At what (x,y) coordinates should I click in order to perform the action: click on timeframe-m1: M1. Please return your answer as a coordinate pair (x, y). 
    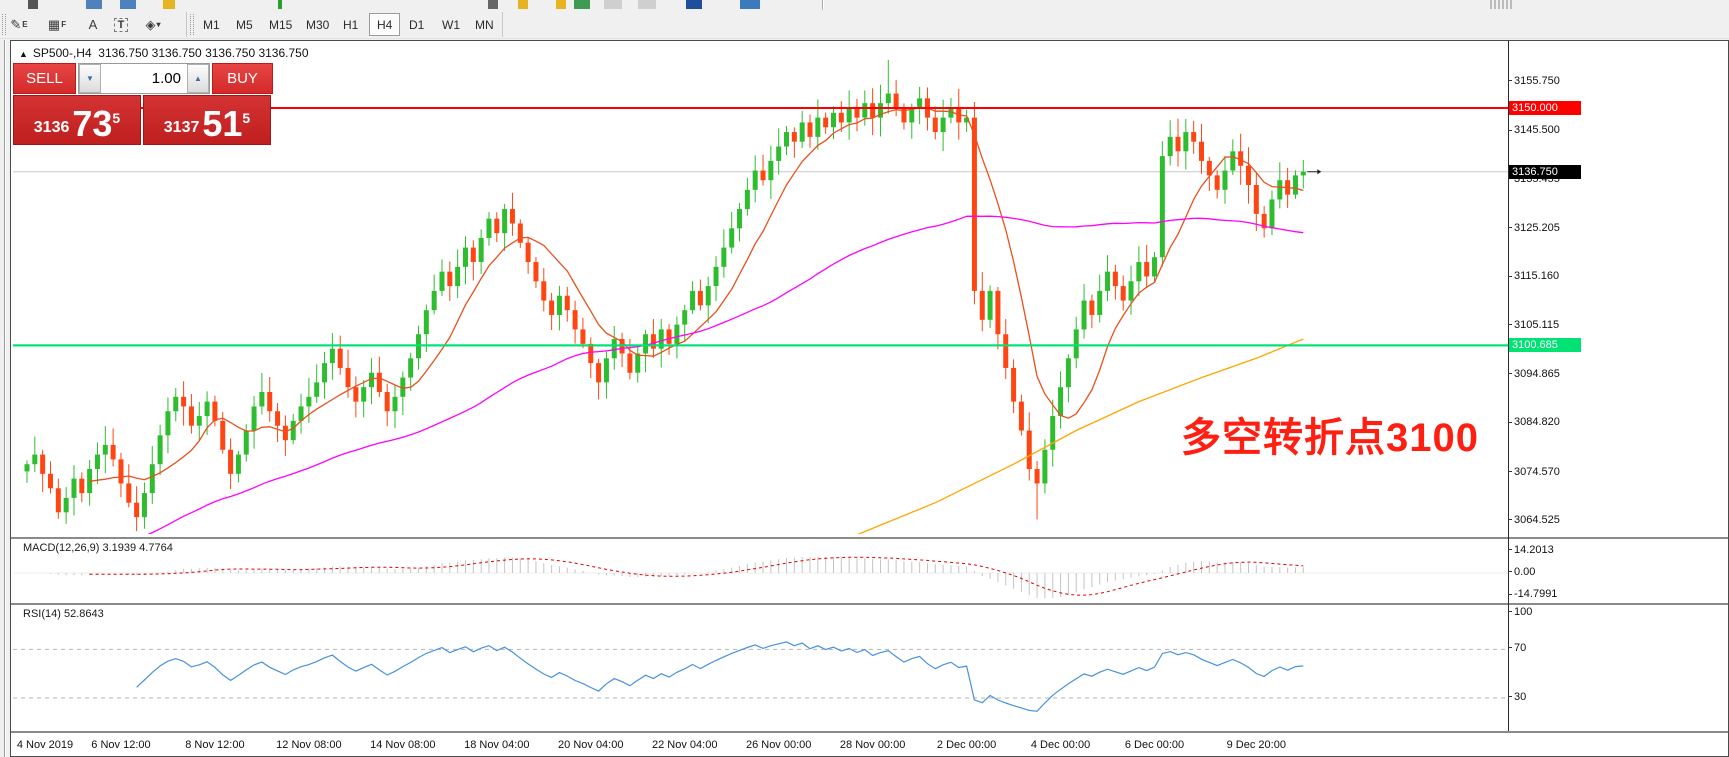
    Looking at the image, I should click on (211, 24).